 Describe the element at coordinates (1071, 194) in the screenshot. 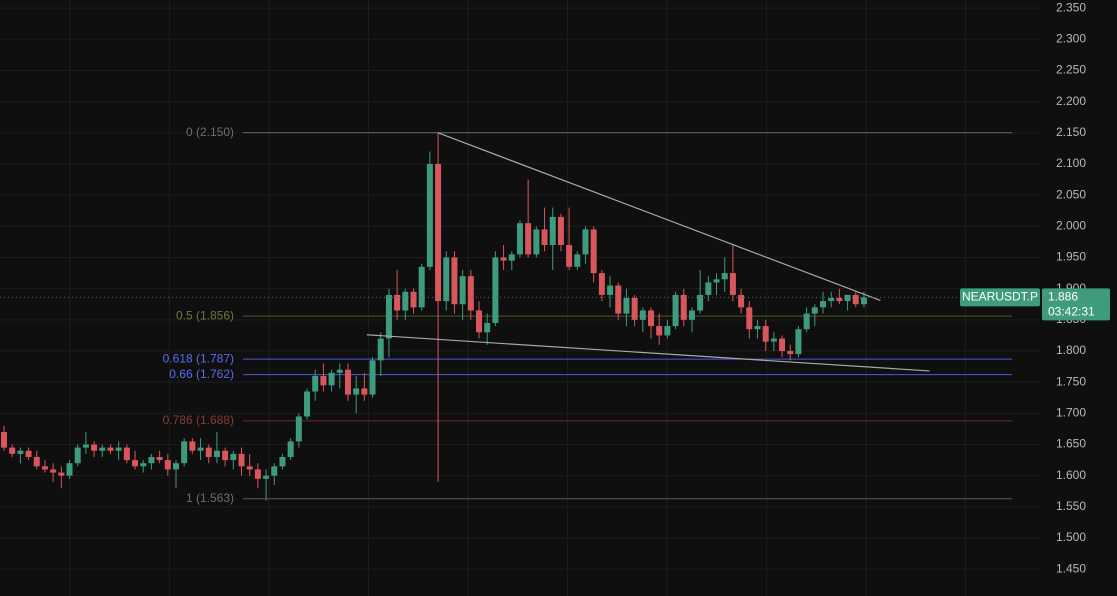

I see `y-tick-label: 2.050` at that location.